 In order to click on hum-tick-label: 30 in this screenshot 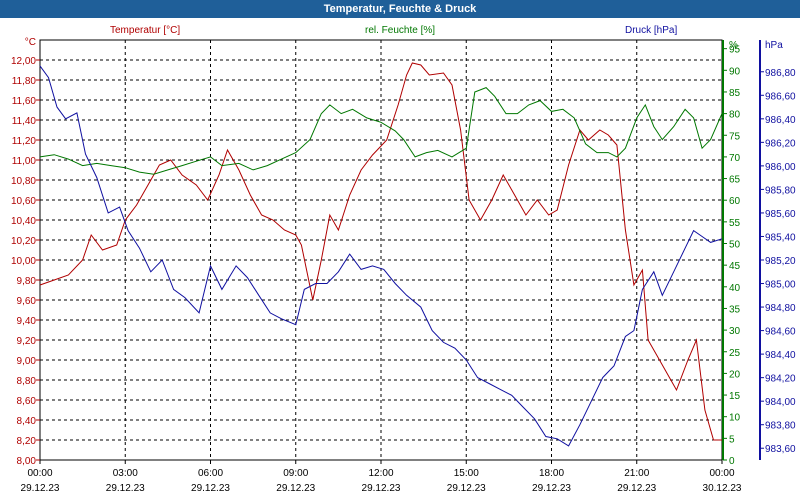, I will do `click(735, 331)`.